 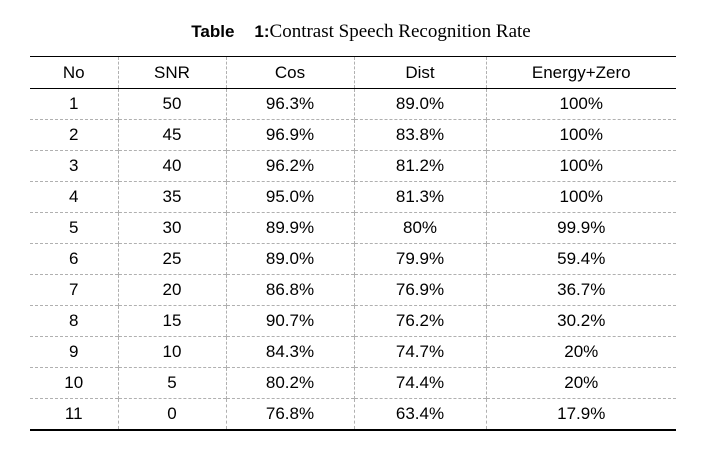 What do you see at coordinates (289, 259) in the screenshot?
I see `cell-cos: 89.0%` at bounding box center [289, 259].